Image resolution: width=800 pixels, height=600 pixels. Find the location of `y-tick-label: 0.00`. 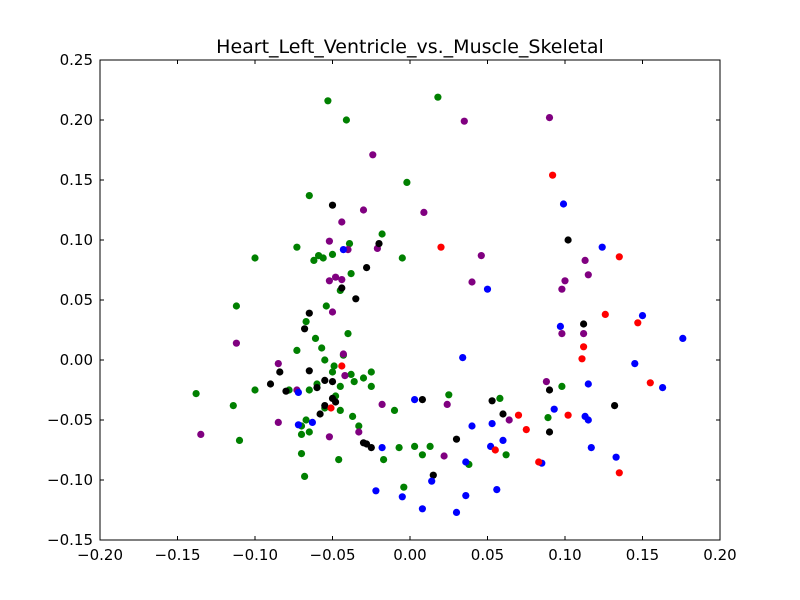

y-tick-label: 0.00 is located at coordinates (76, 360).